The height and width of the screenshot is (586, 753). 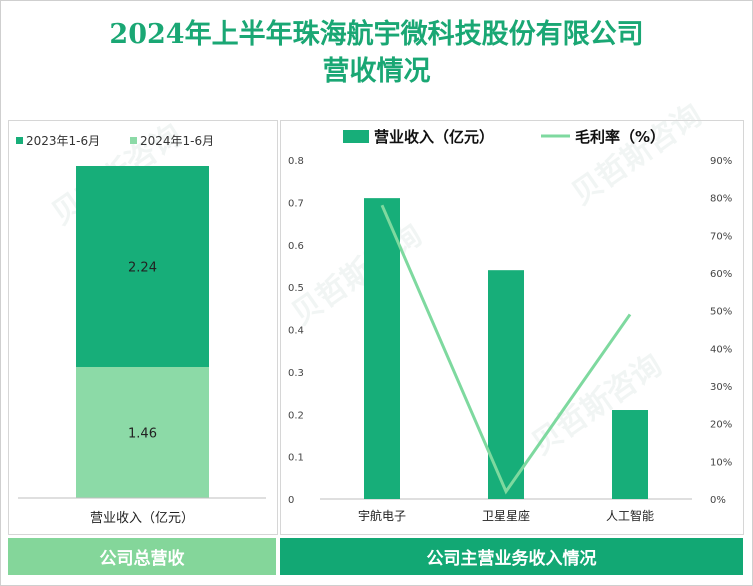 What do you see at coordinates (296, 161) in the screenshot?
I see `y-left-tick-label: 0.8` at bounding box center [296, 161].